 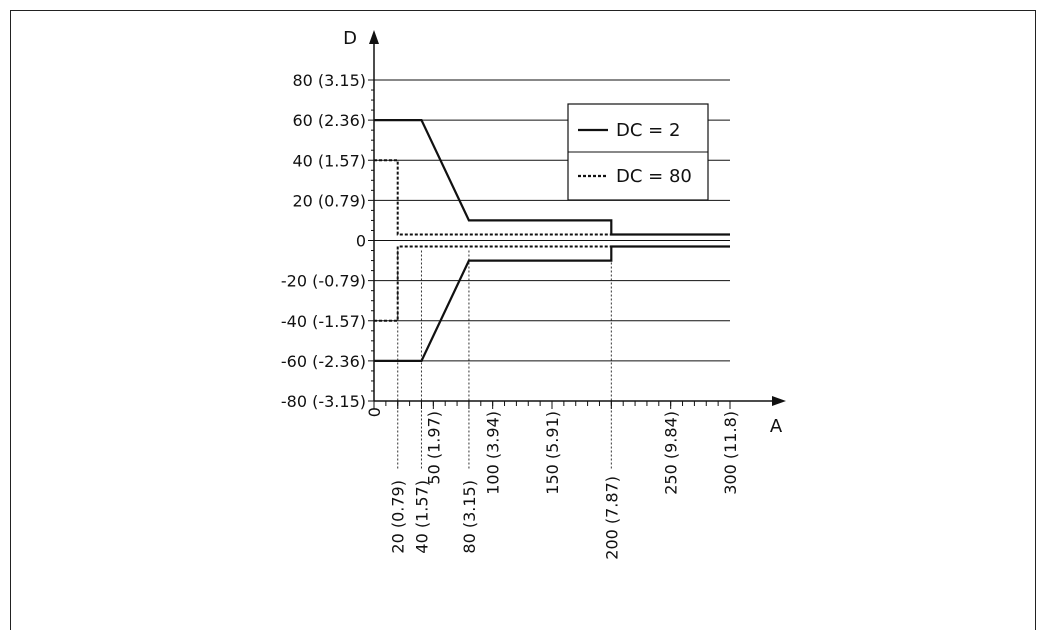 I want to click on y-tick-label: 40 (1.57), so click(x=329, y=160).